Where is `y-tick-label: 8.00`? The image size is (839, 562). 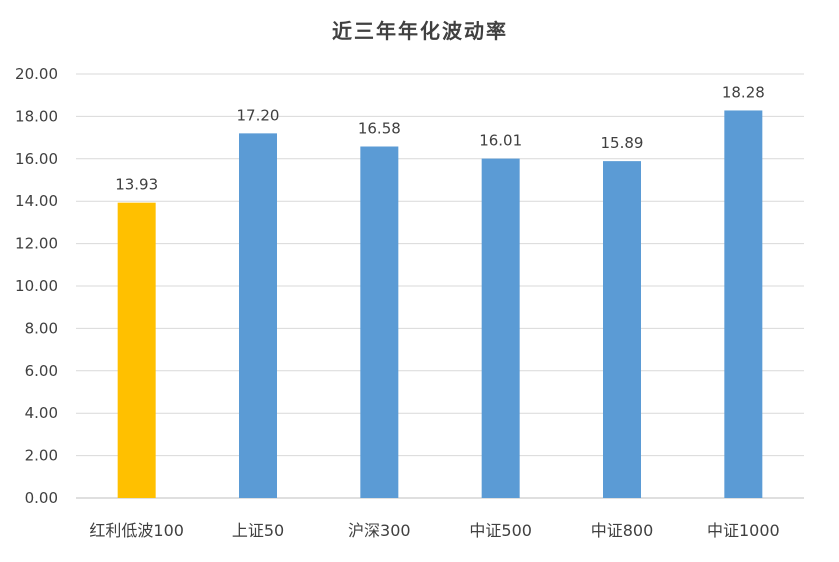
y-tick-label: 8.00 is located at coordinates (41, 328).